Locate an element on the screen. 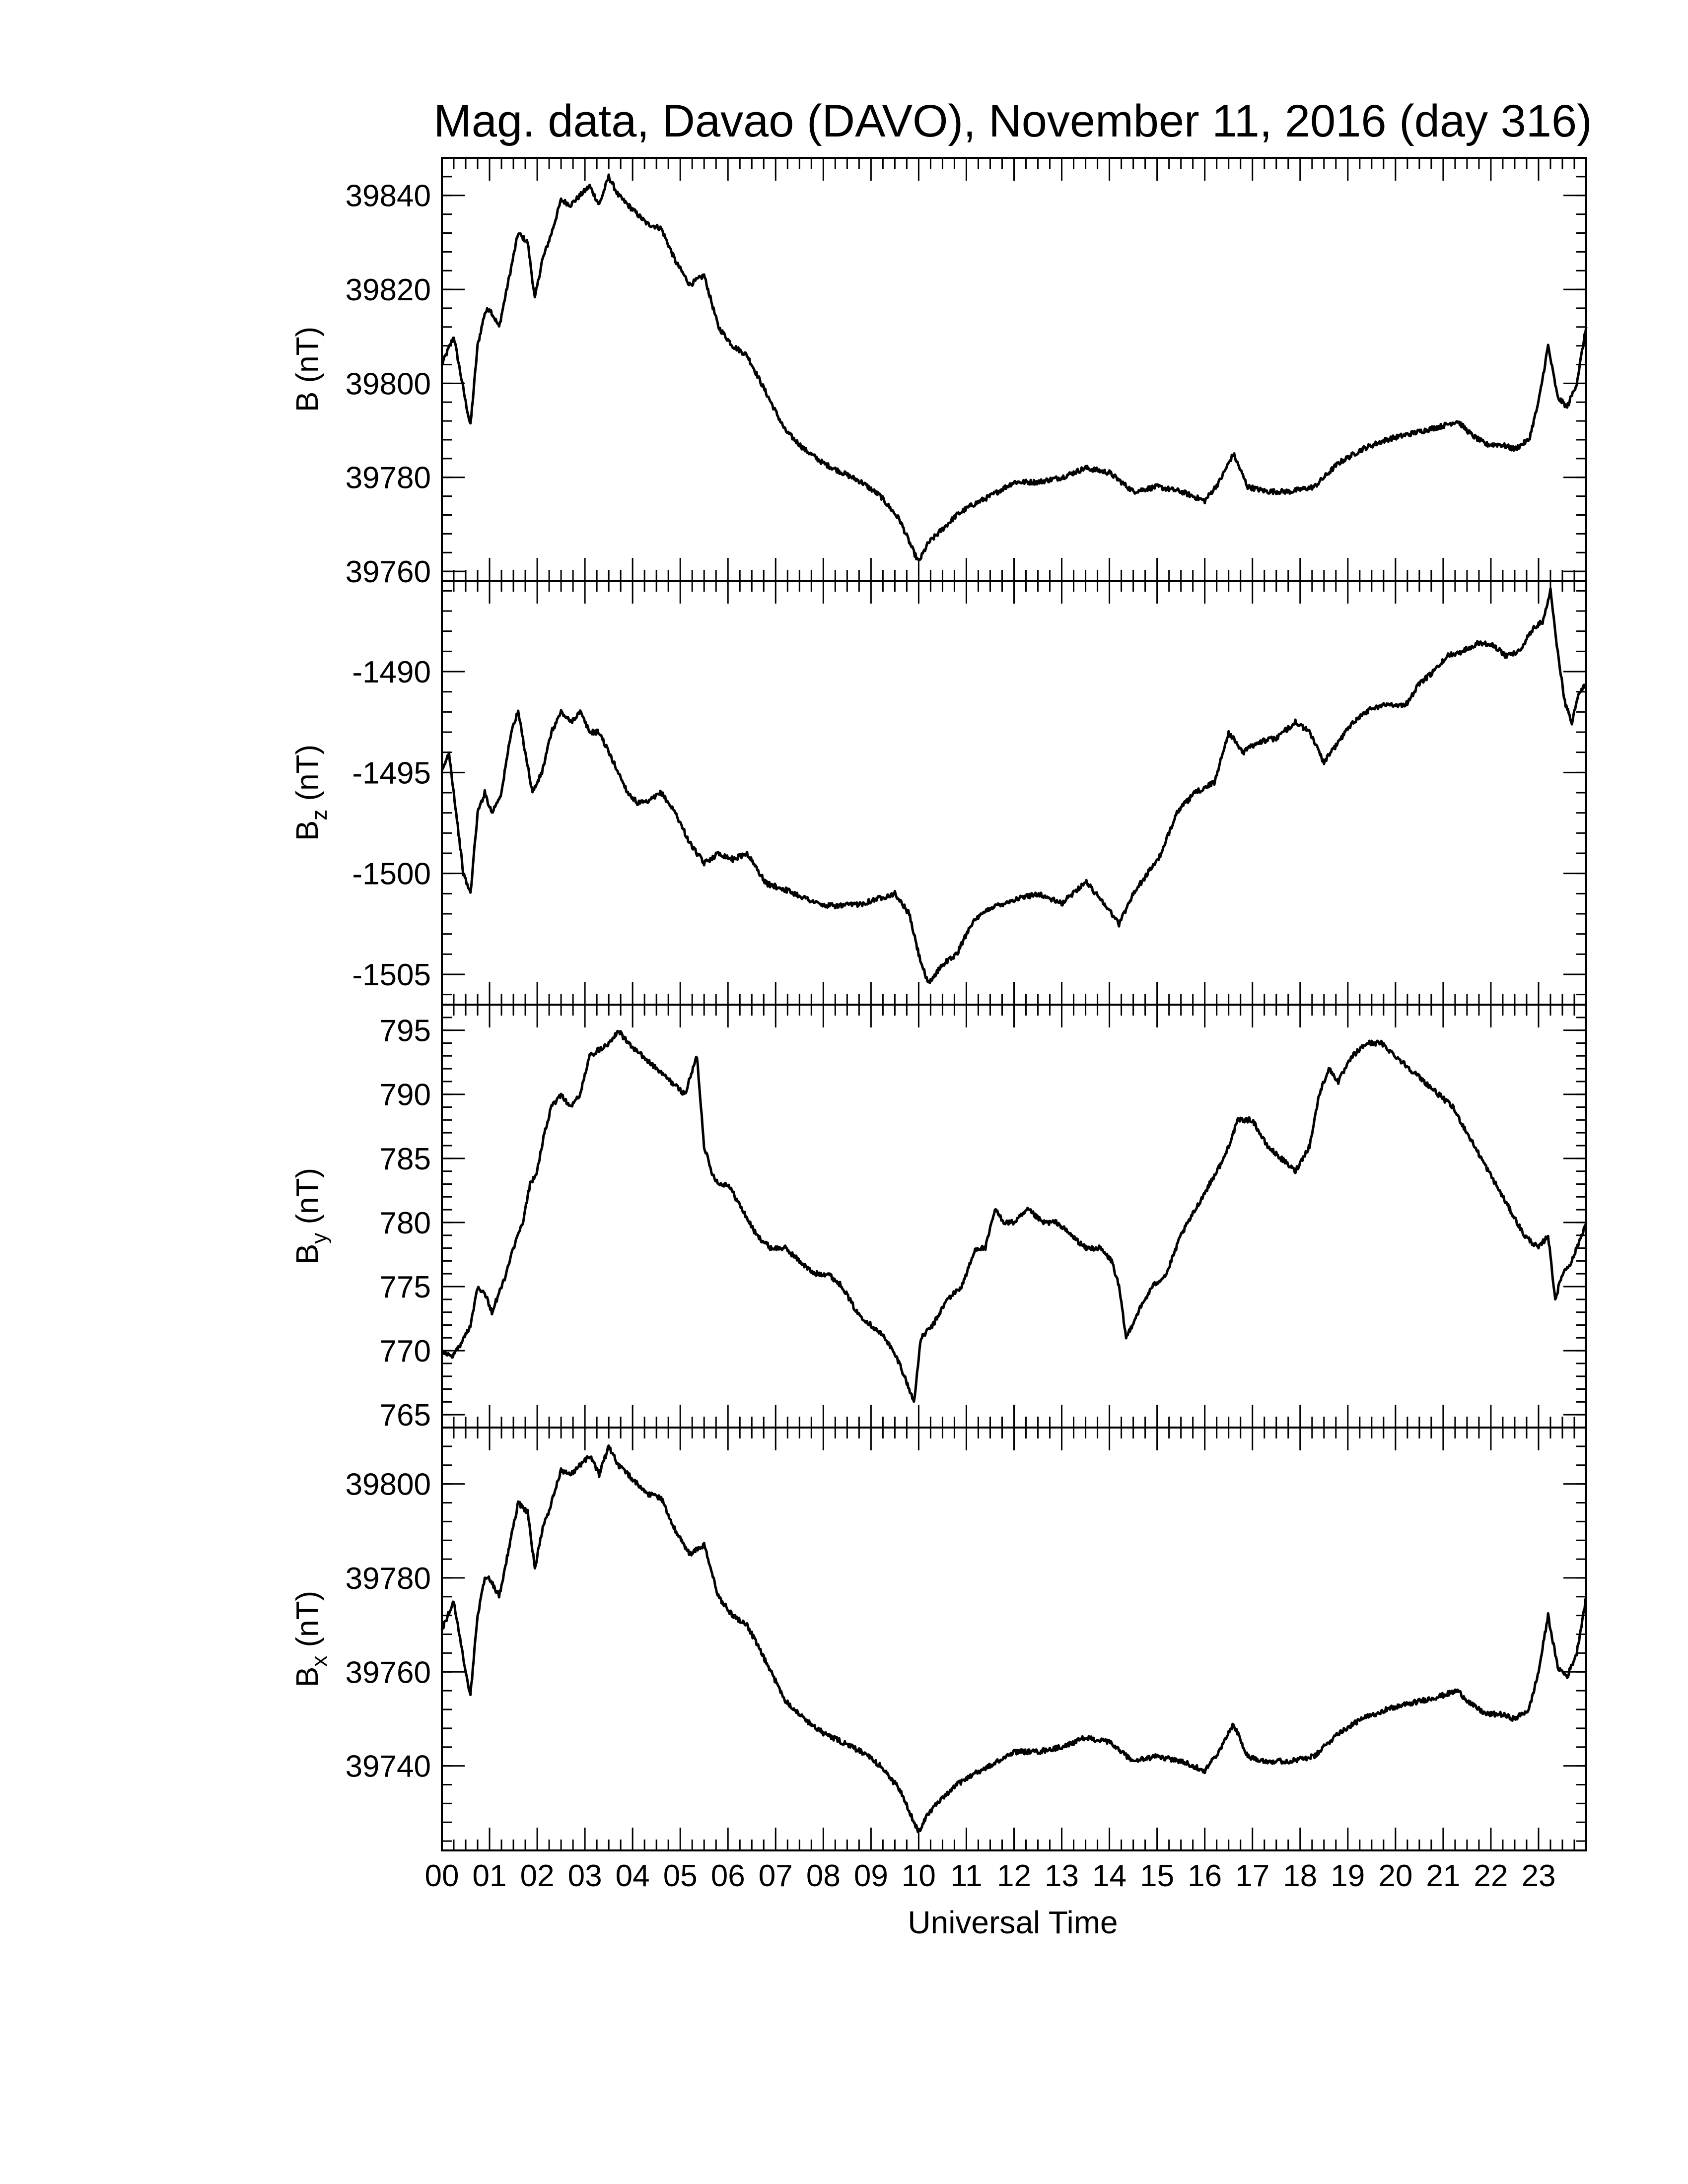 This screenshot has width=1688, height=2184. x-tick-label: 16 is located at coordinates (1205, 1876).